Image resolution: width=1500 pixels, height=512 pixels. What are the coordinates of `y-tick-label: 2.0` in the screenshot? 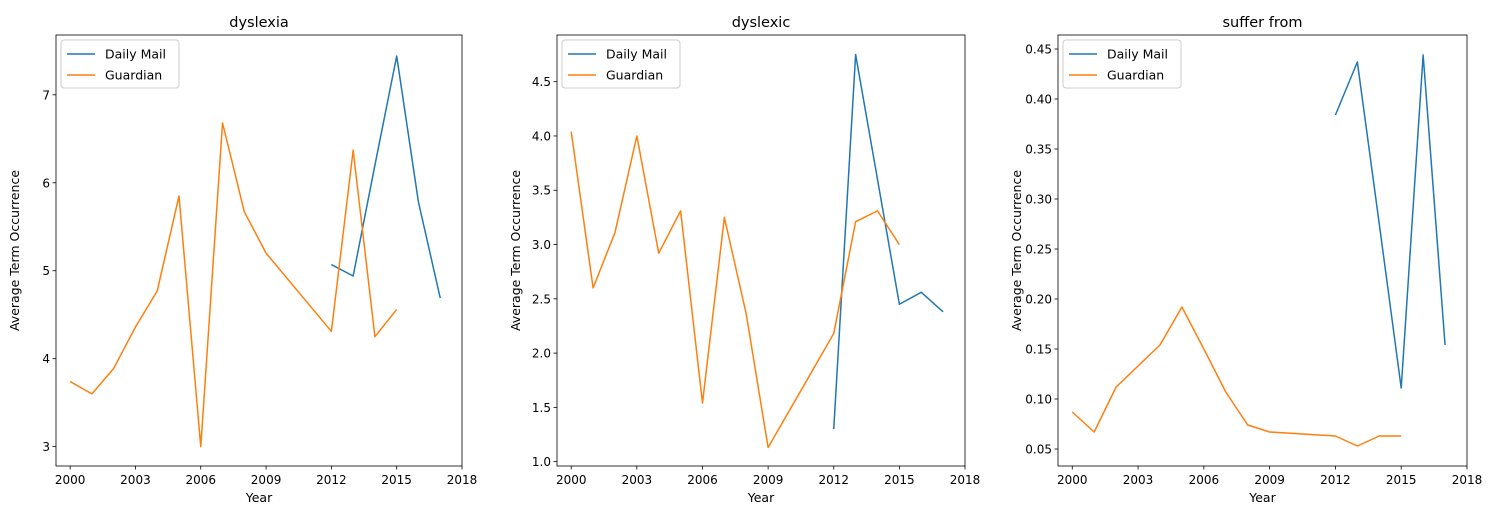 It's located at (541, 354).